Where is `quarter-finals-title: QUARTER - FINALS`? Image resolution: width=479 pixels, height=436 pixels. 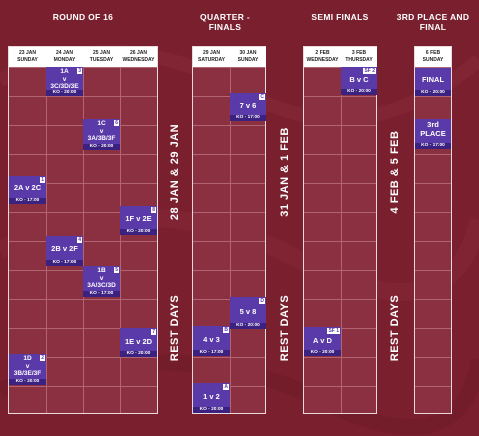 quarter-finals-title: QUARTER - FINALS is located at coordinates (225, 22).